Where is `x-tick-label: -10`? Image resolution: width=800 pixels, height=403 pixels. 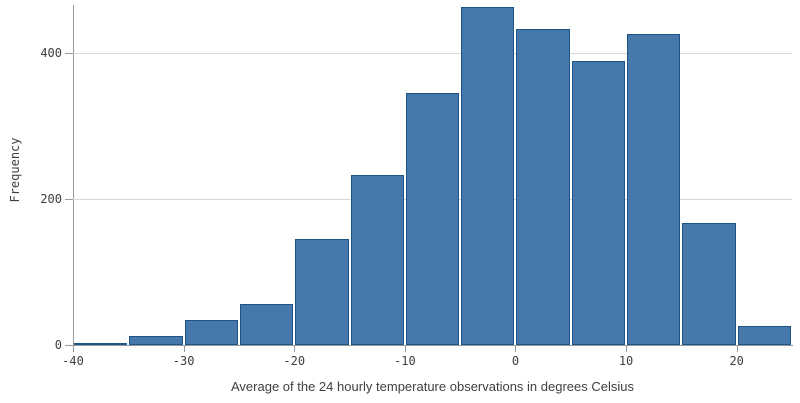 x-tick-label: -10 is located at coordinates (405, 361).